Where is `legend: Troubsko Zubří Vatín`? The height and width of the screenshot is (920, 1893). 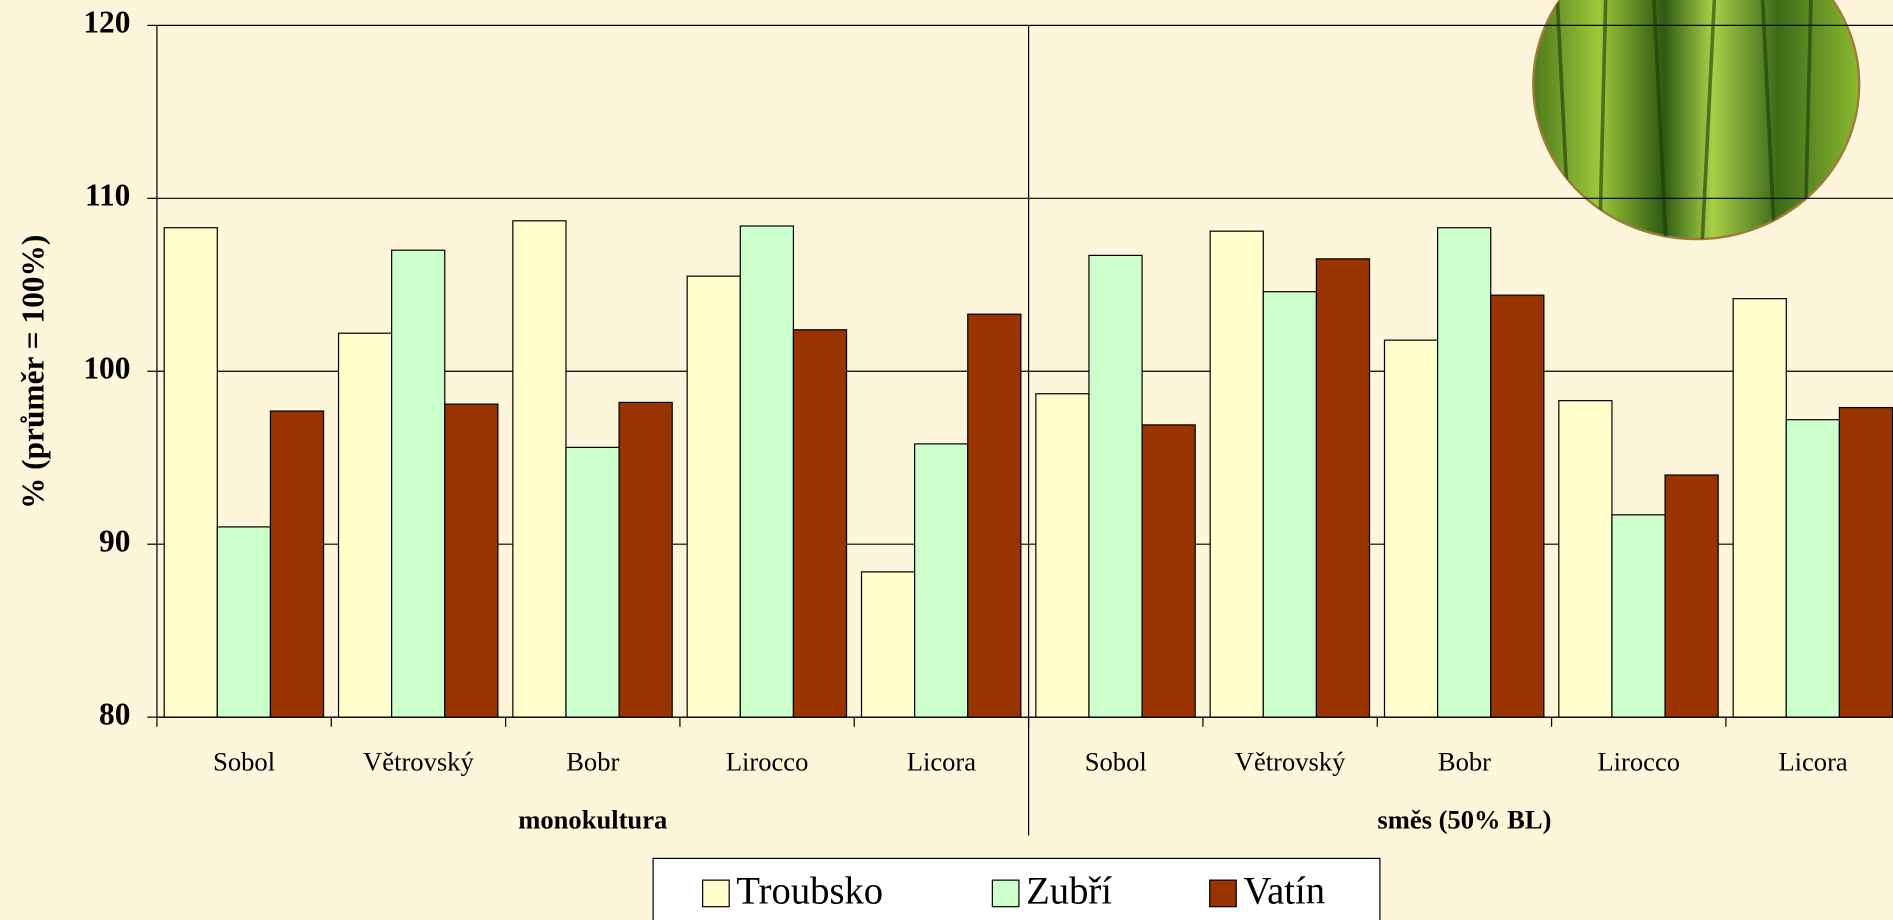
legend: Troubsko Zubří Vatín is located at coordinates (1016, 888).